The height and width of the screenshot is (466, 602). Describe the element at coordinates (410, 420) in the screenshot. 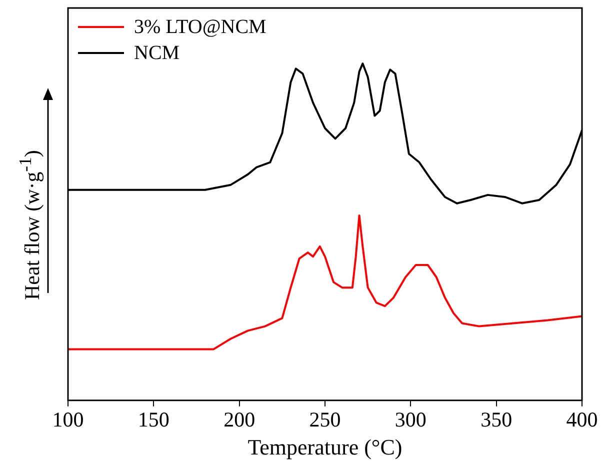

I see `x-tick-label: 300` at that location.